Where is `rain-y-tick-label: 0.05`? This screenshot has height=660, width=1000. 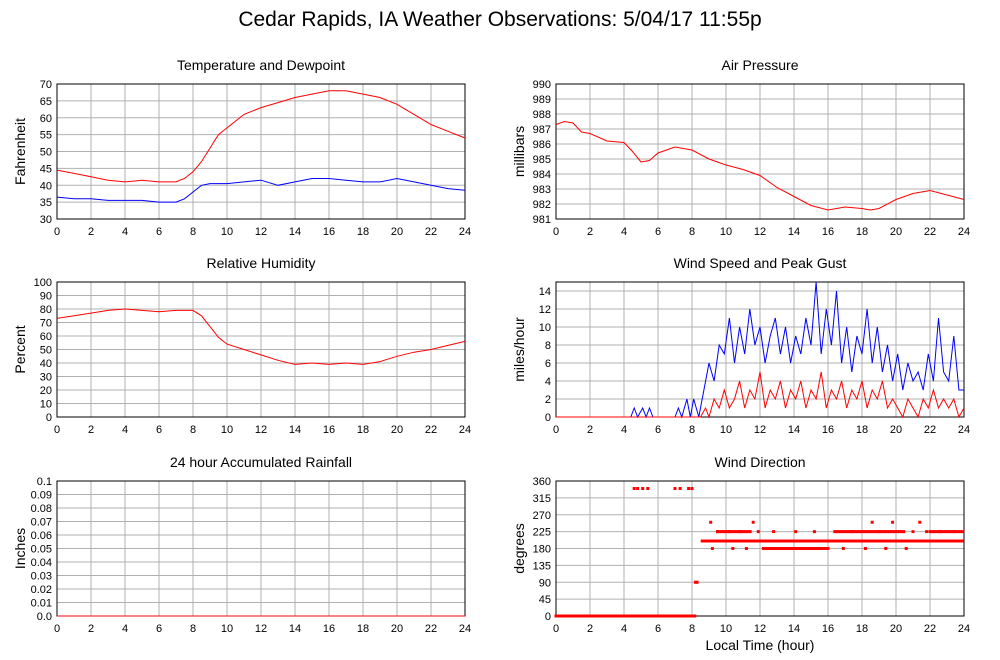 rain-y-tick-label: 0.05 is located at coordinates (41, 550).